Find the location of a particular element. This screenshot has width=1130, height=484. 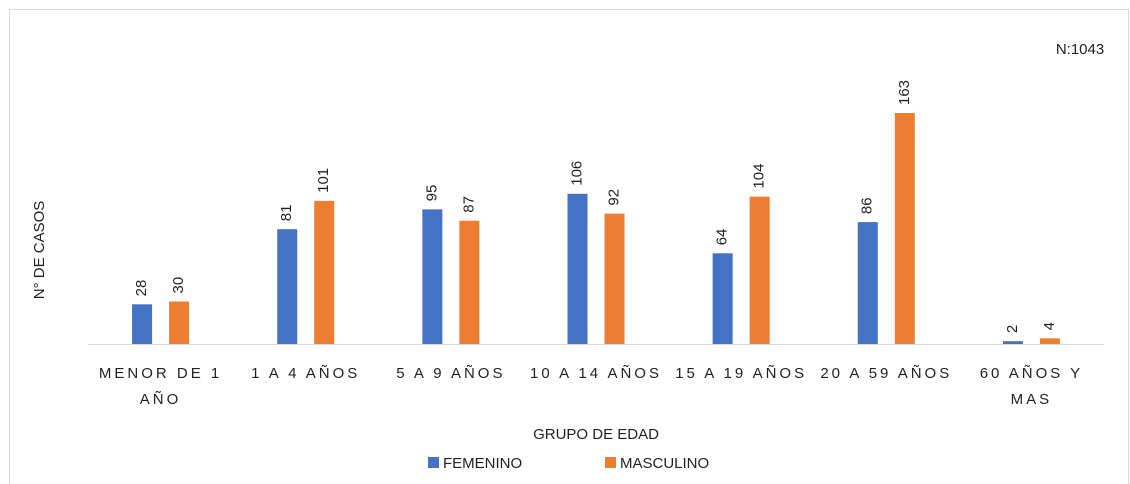

data-label: 64 is located at coordinates (722, 237).